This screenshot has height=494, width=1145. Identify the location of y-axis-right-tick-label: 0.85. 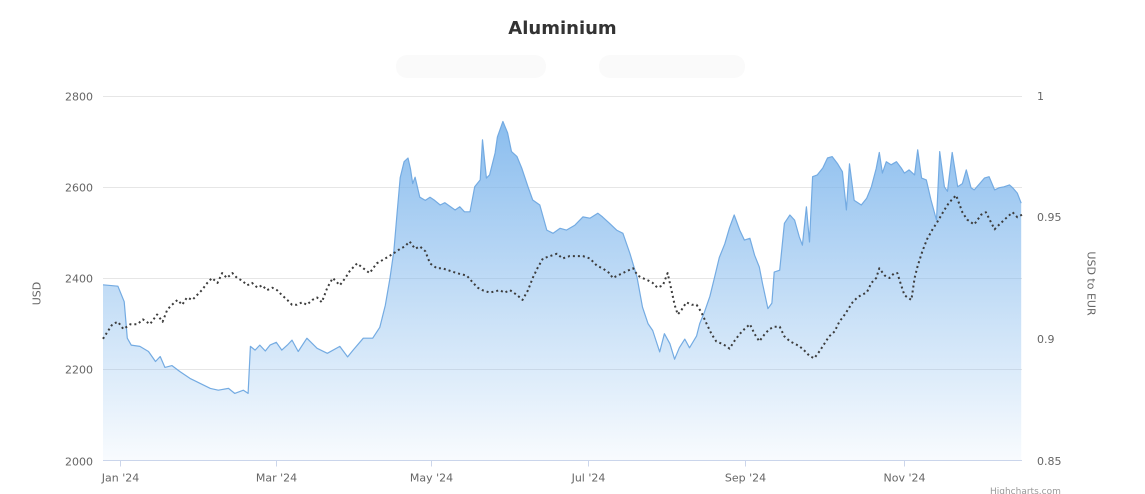
(1049, 461).